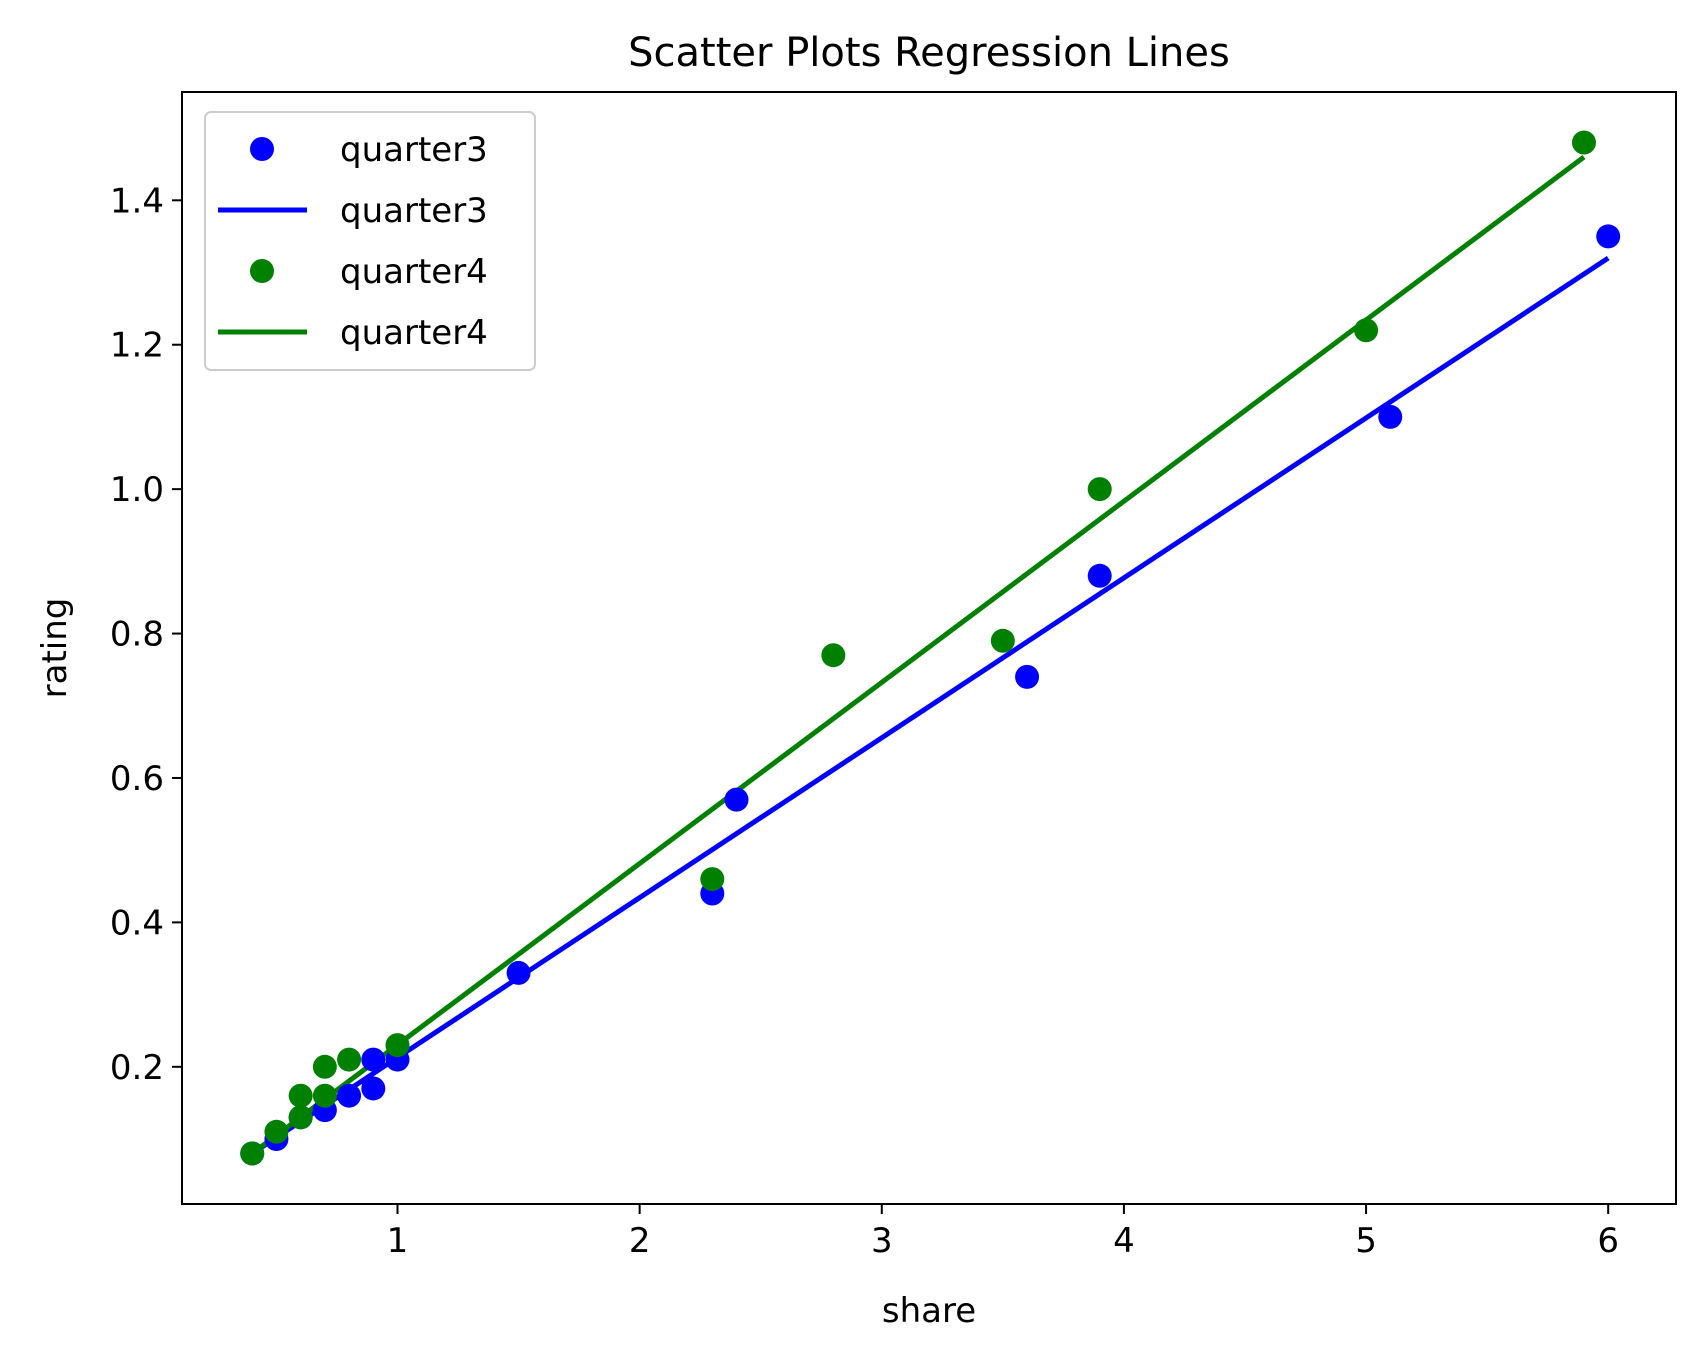 Image resolution: width=1703 pixels, height=1357 pixels. I want to click on legend: quarter3 quarter3 quarter4 quarter4, so click(370, 241).